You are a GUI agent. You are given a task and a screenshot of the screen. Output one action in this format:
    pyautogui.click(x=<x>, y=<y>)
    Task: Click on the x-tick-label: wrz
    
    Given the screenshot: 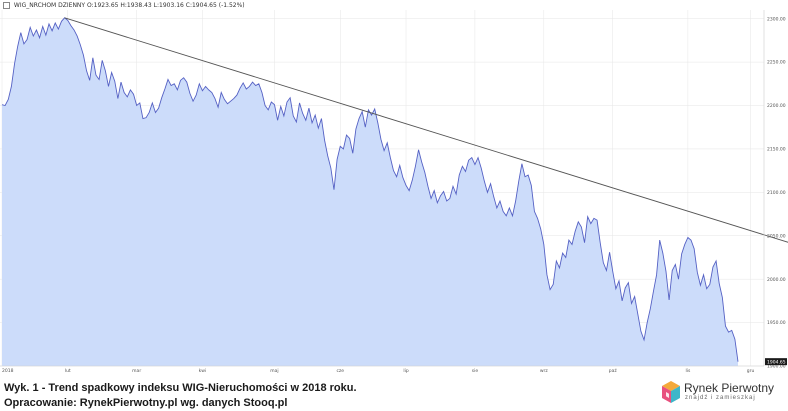 What is the action you would take?
    pyautogui.click(x=544, y=371)
    